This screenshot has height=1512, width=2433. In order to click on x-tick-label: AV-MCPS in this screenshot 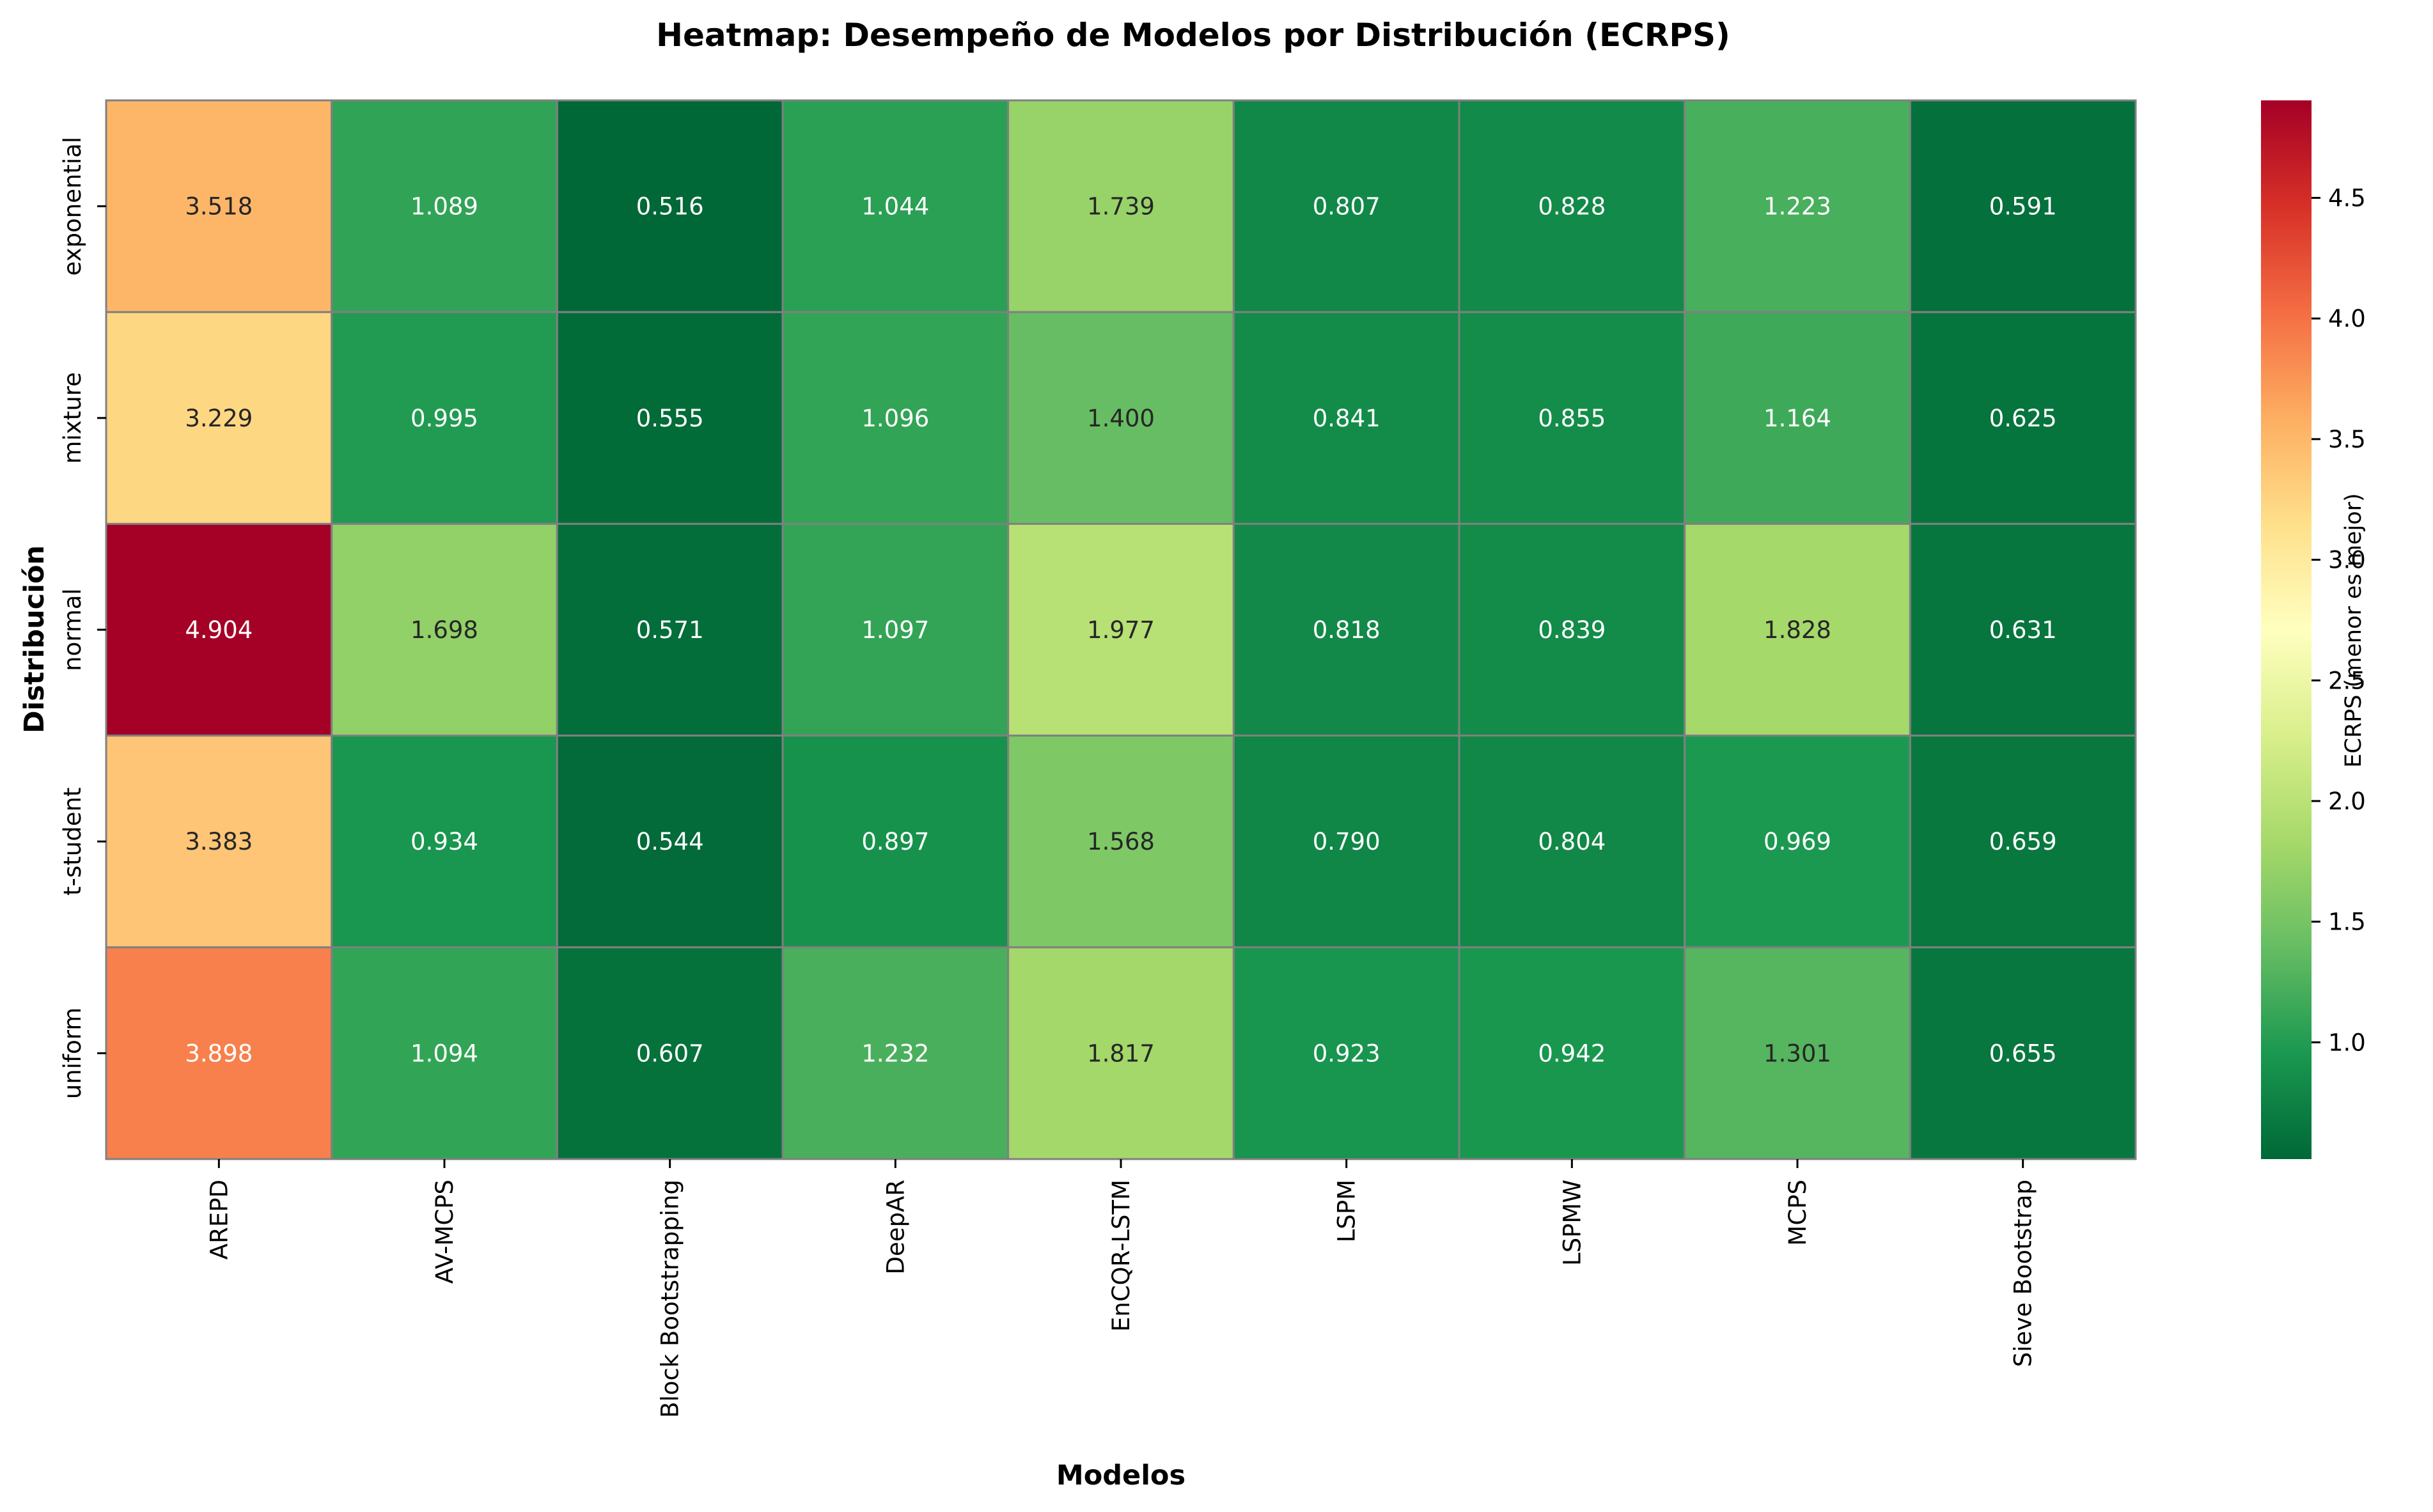, I will do `click(444, 1232)`.